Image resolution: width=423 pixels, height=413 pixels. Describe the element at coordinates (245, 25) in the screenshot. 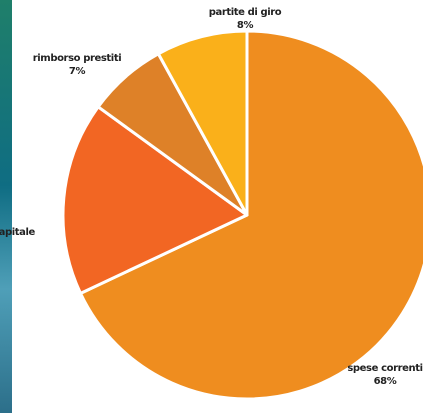

I see `slice-value-label: 8%` at that location.